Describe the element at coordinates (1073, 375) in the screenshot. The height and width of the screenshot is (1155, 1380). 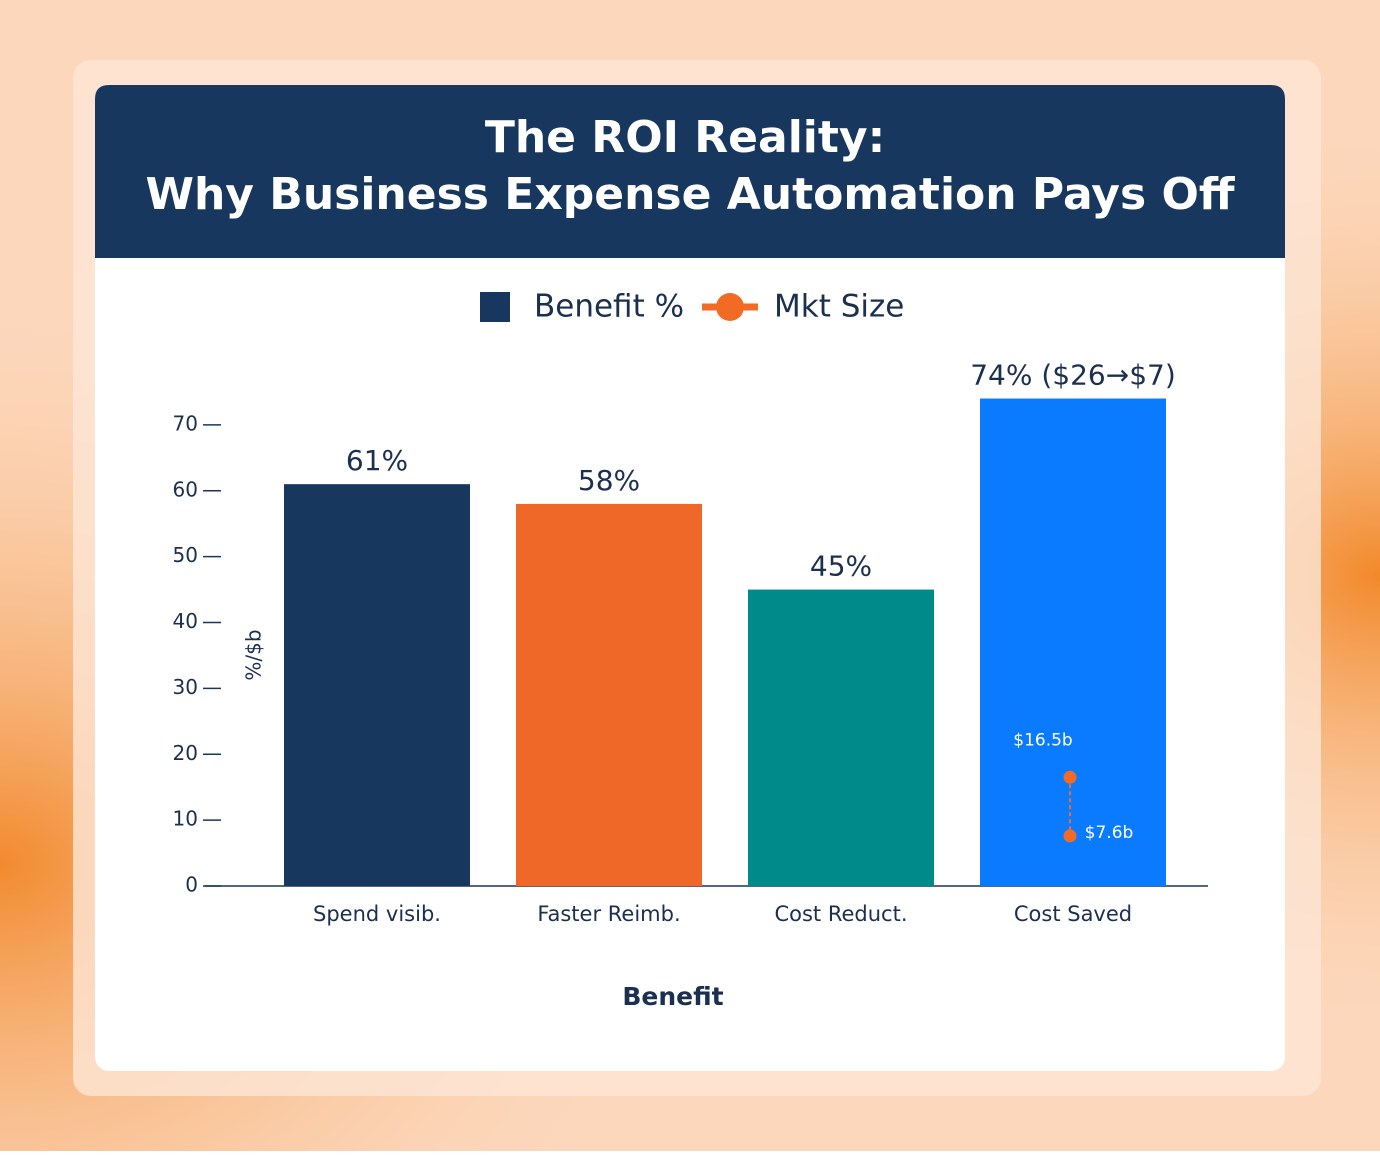
I see `data-label: 74% ($26→$7)` at that location.